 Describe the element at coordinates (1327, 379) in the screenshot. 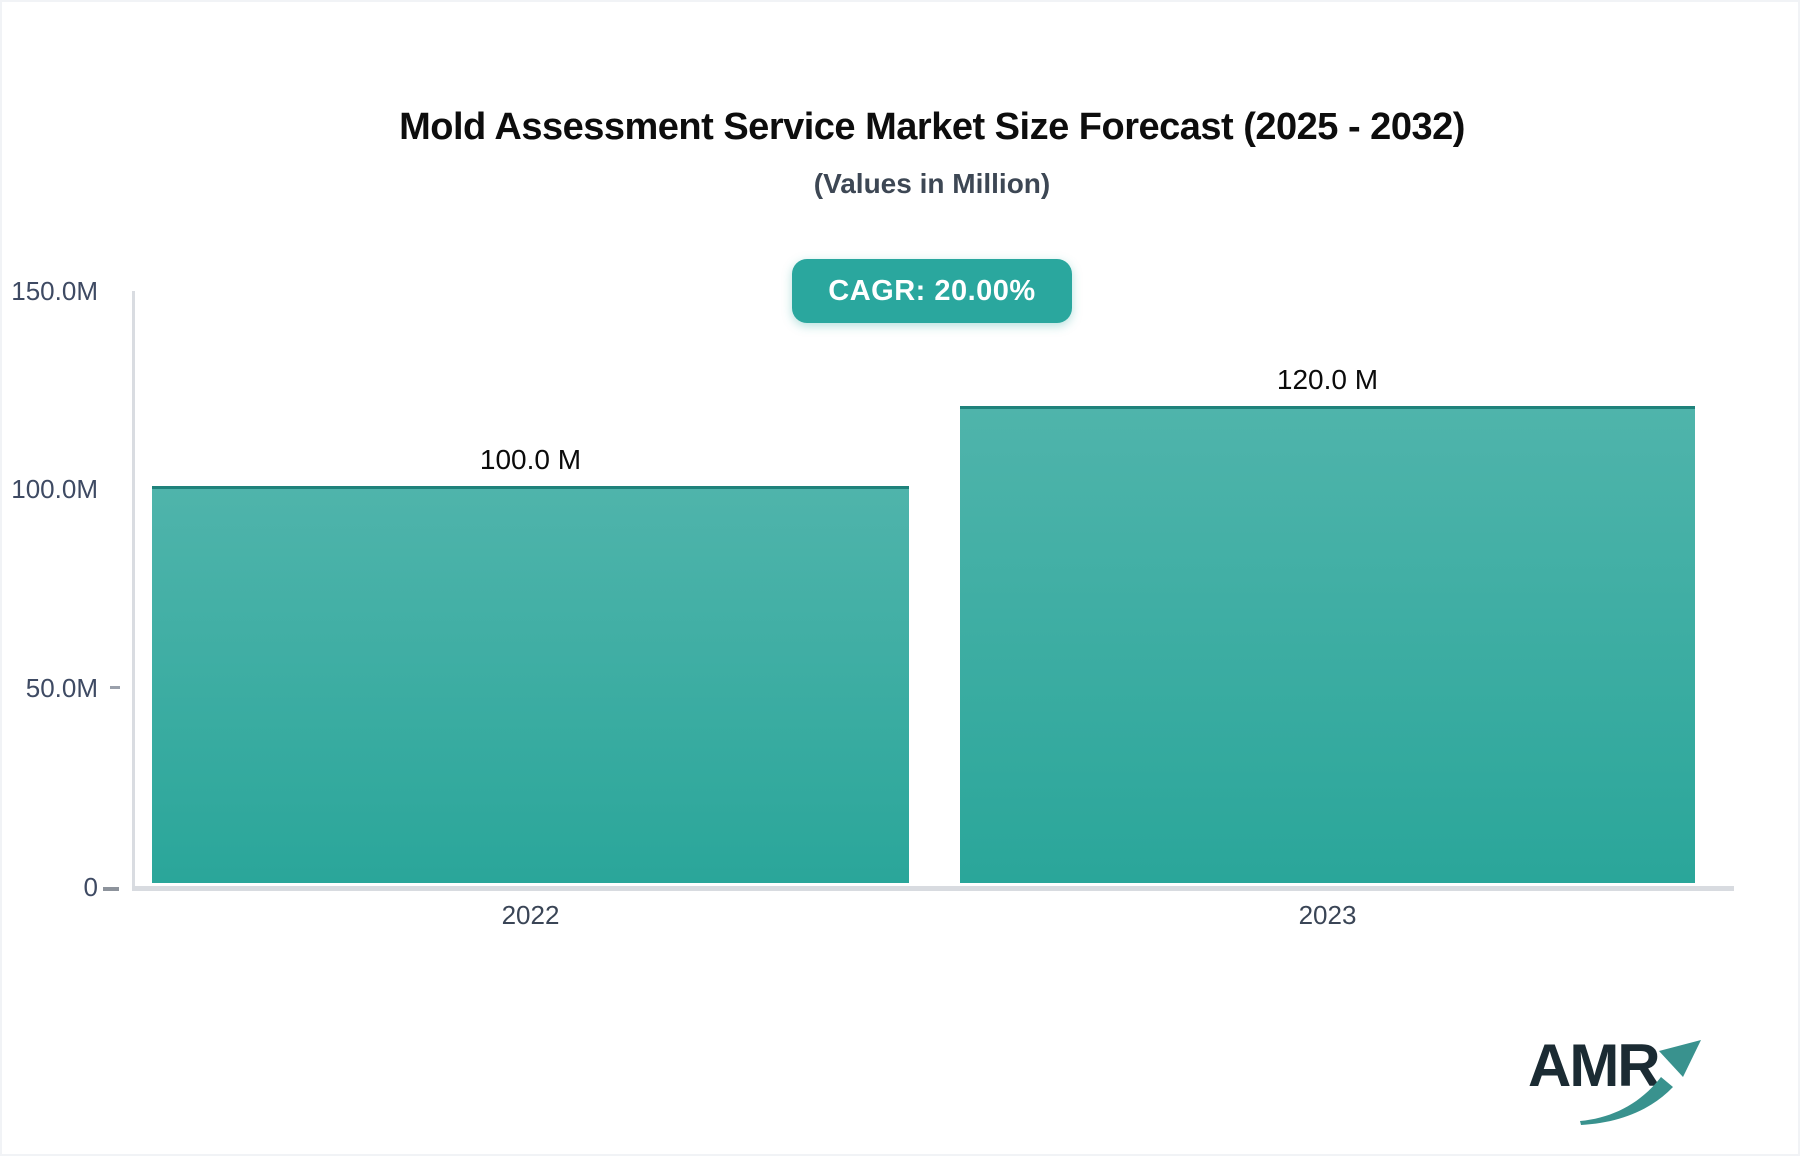

I see `bar-value-label: 120.0 M` at that location.